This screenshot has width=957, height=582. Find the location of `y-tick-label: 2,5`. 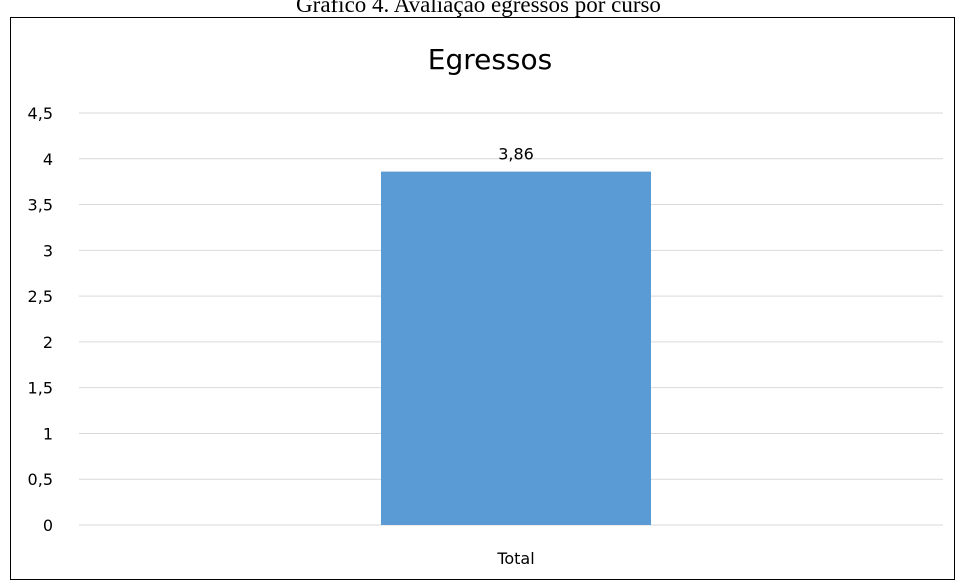

y-tick-label: 2,5 is located at coordinates (40, 296).